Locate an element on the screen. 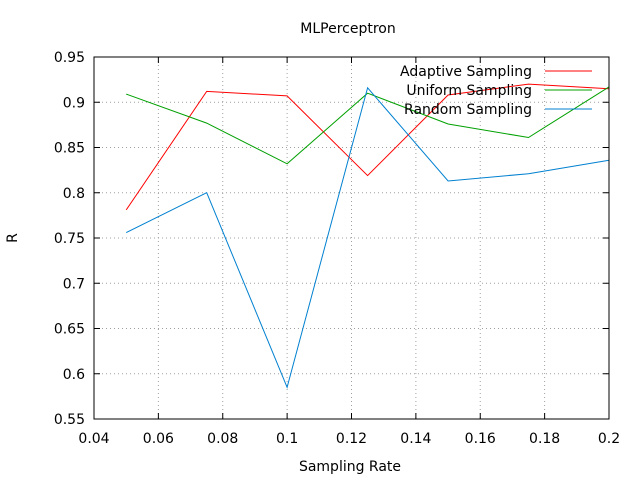 This screenshot has height=480, width=640. legend-label-adaptive-sampling: Adaptive Sampling is located at coordinates (466, 72).